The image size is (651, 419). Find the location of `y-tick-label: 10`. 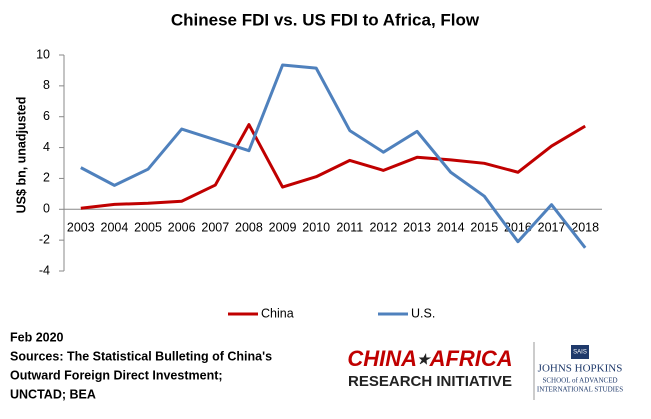

y-tick-label: 10 is located at coordinates (43, 54).